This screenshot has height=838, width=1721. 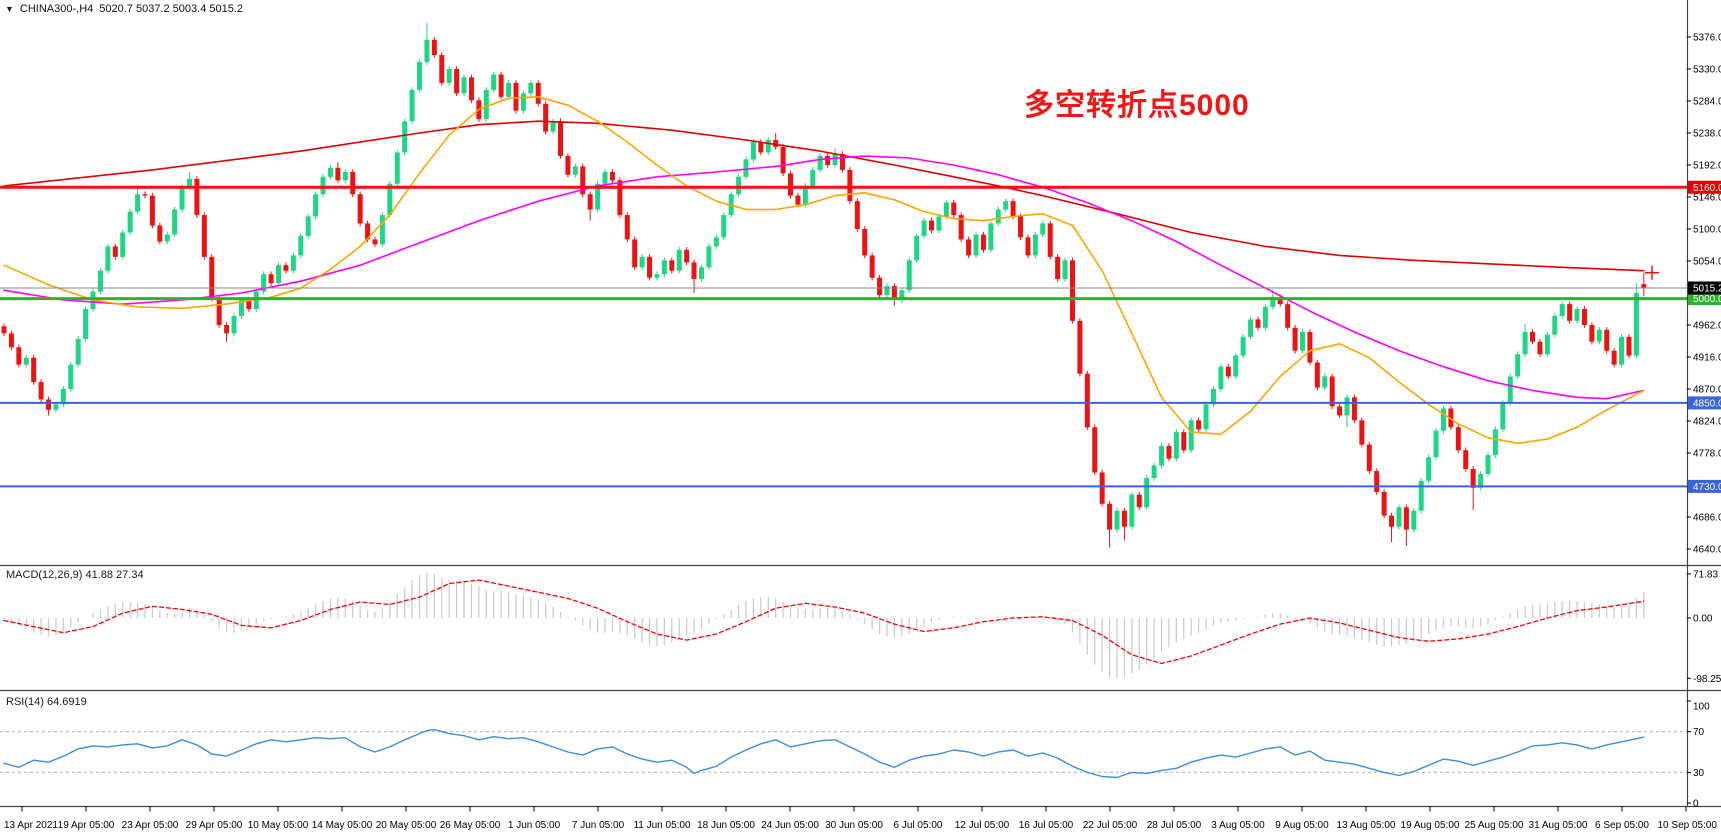 What do you see at coordinates (1366, 825) in the screenshot?
I see `time-tick-label: 13 Aug 05:00` at bounding box center [1366, 825].